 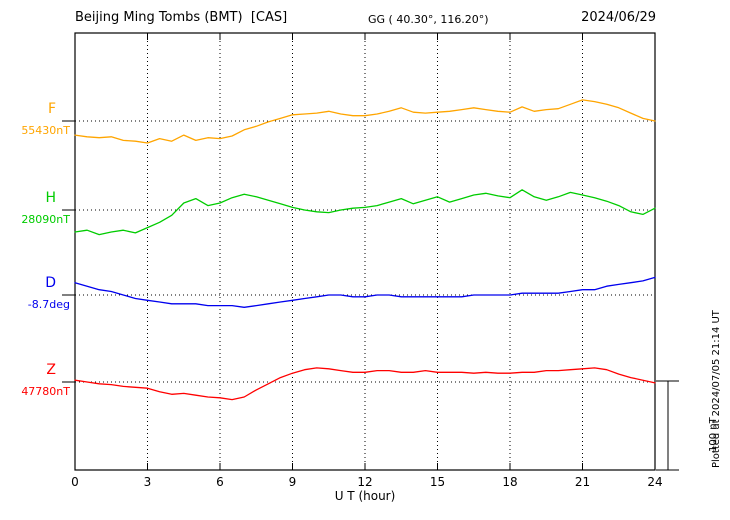 What do you see at coordinates (364, 482) in the screenshot?
I see `x-tick-label: 12` at bounding box center [364, 482].